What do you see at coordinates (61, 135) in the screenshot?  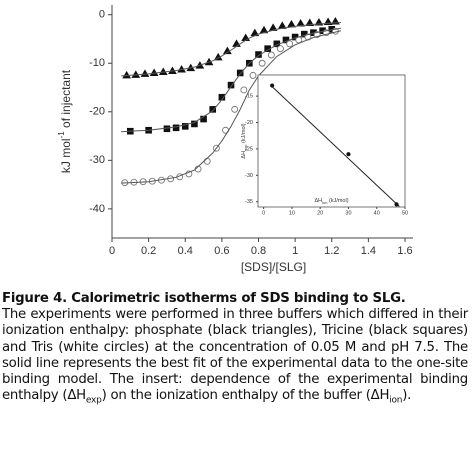 I see `y-axis-label-part: -1` at bounding box center [61, 135].